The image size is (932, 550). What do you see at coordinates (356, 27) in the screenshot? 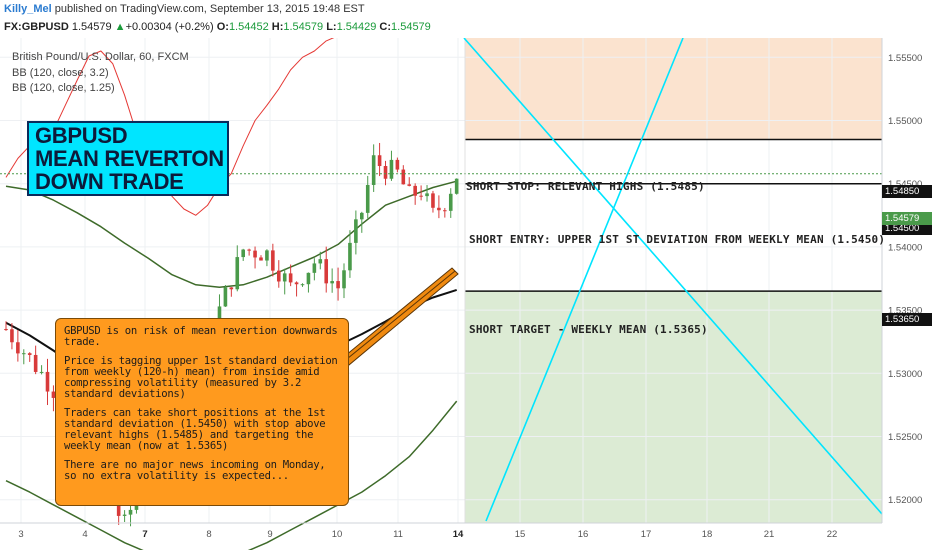
I see `low-value: 1.54429` at bounding box center [356, 27].